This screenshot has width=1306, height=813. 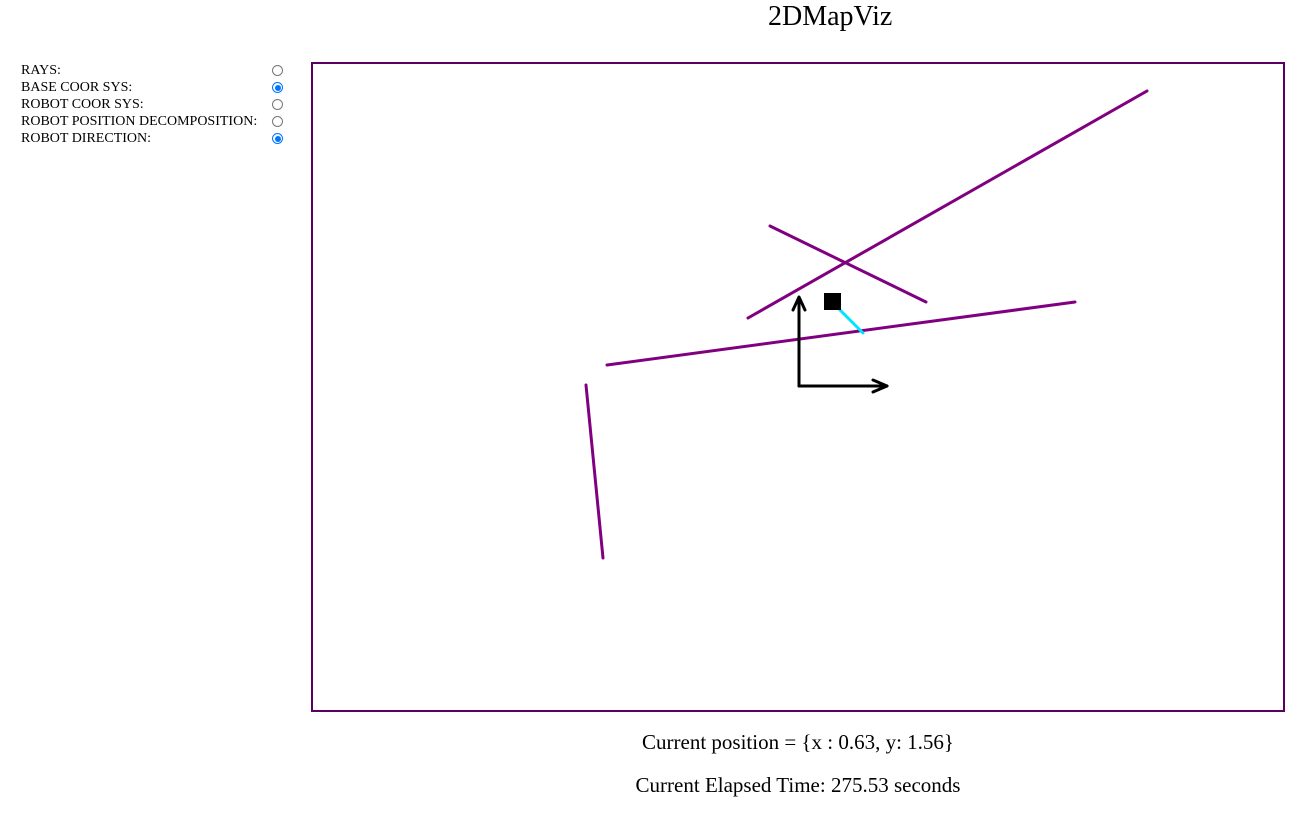 I want to click on toggle-robot-position-decomposition: ROBOT POSITION DECOMPOSITION:, so click(x=152, y=121).